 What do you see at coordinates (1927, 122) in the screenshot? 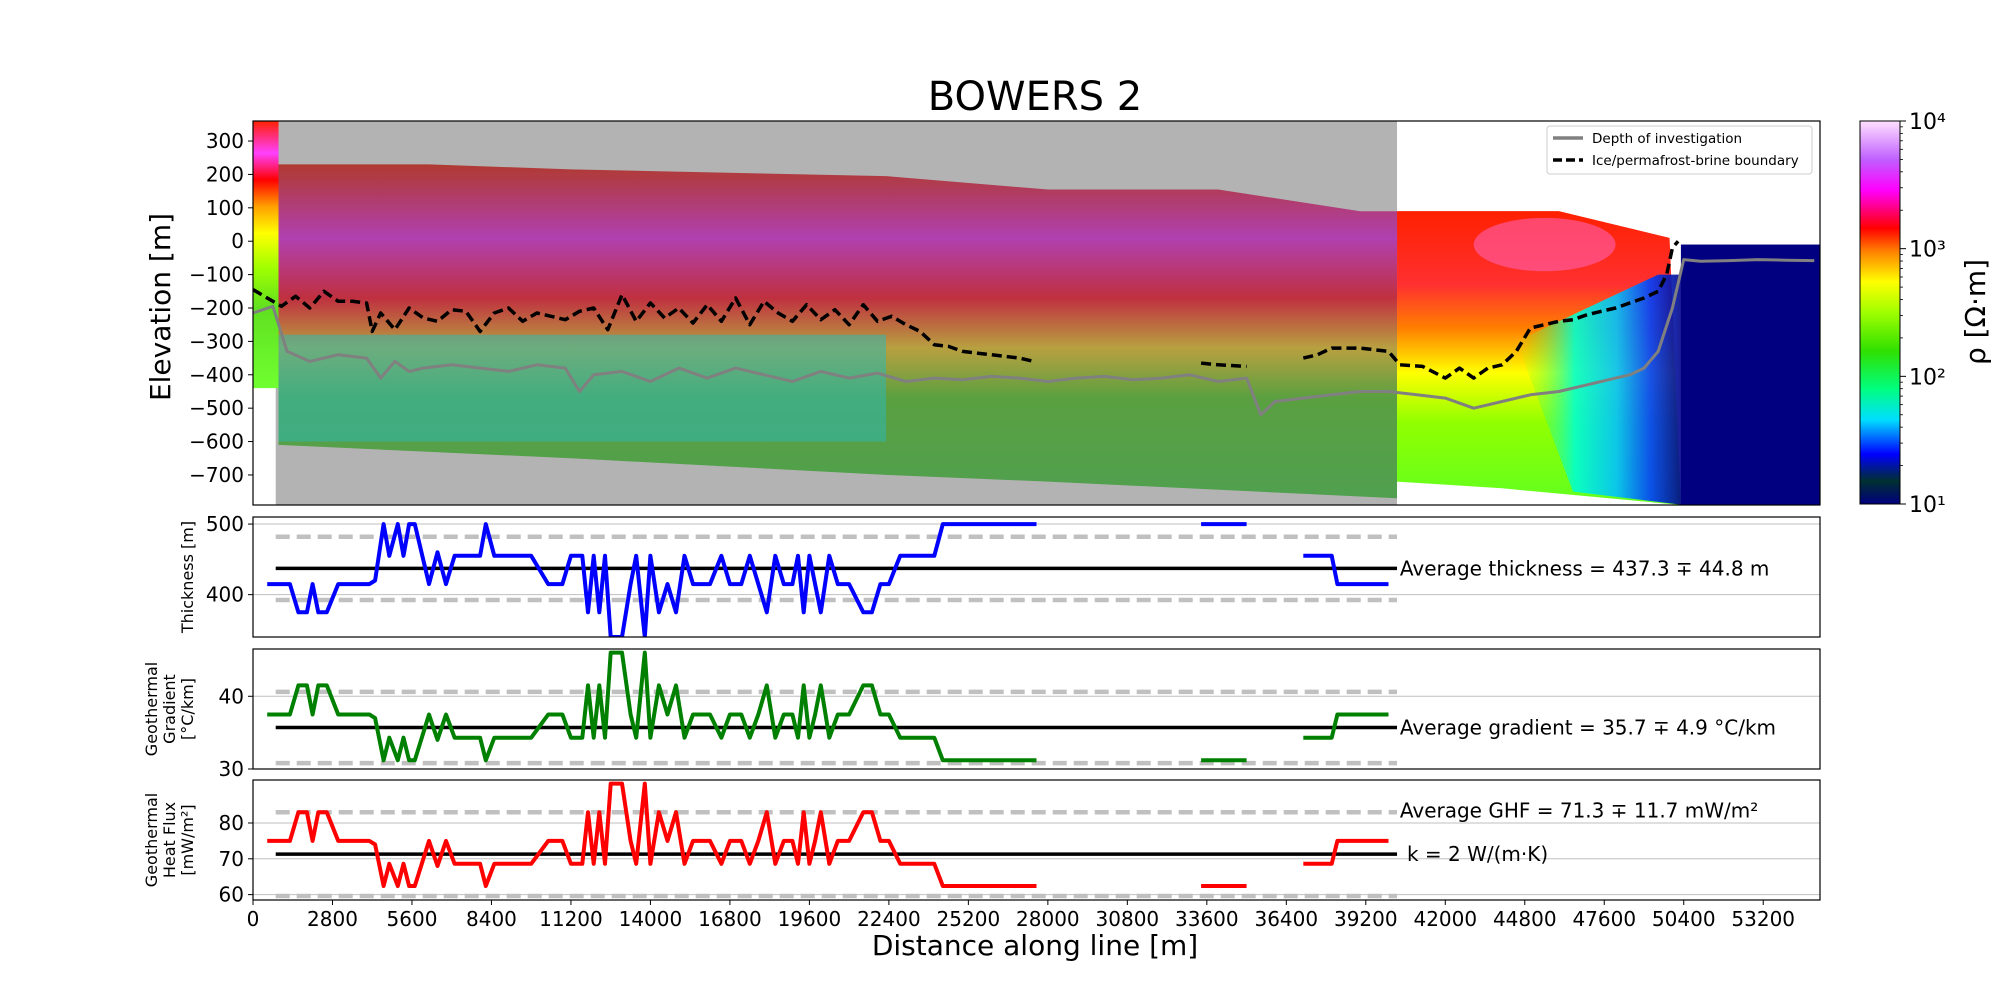
I see `colorbar-tick-label: 10⁴` at bounding box center [1927, 122].